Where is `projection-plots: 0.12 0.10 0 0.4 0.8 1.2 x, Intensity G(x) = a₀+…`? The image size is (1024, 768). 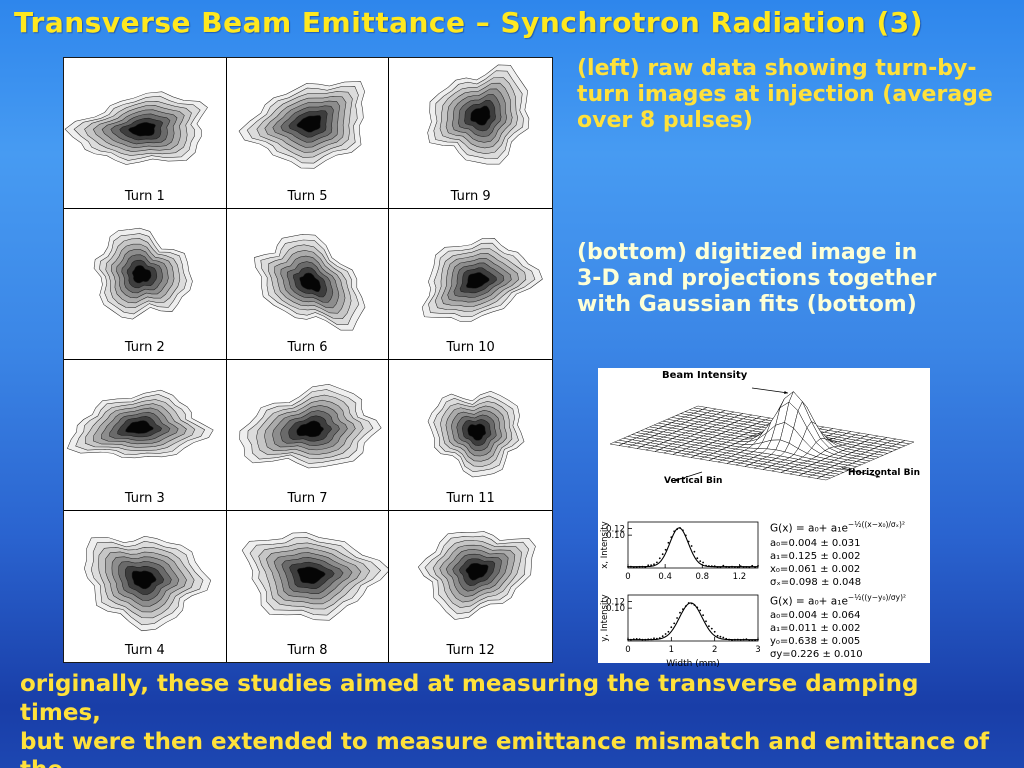
projection-plots: 0.12 0.10 0 0.4 0.8 1.2 x, Intensity G(x) = a₀+… is located at coordinates (764, 593).